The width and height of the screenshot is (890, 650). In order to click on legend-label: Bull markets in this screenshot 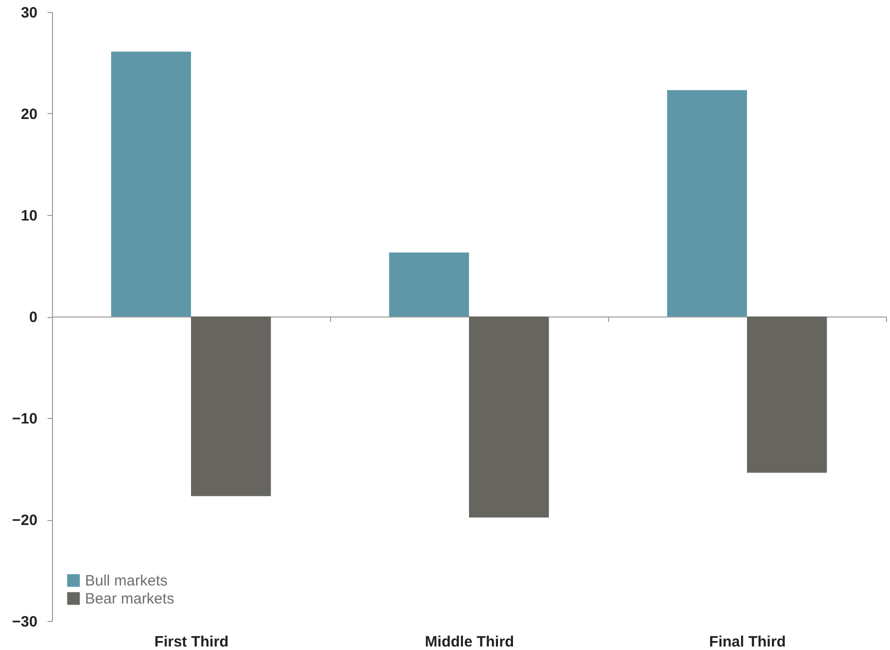, I will do `click(126, 581)`.